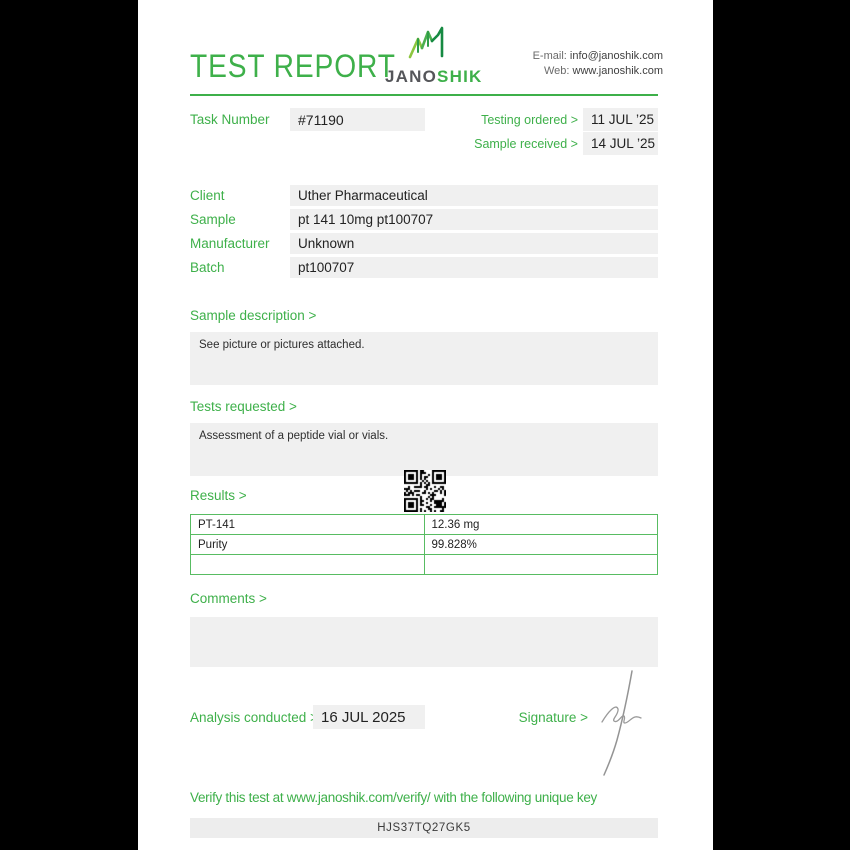  What do you see at coordinates (529, 120) in the screenshot?
I see `testing-ordered-label: Testing ordered >` at bounding box center [529, 120].